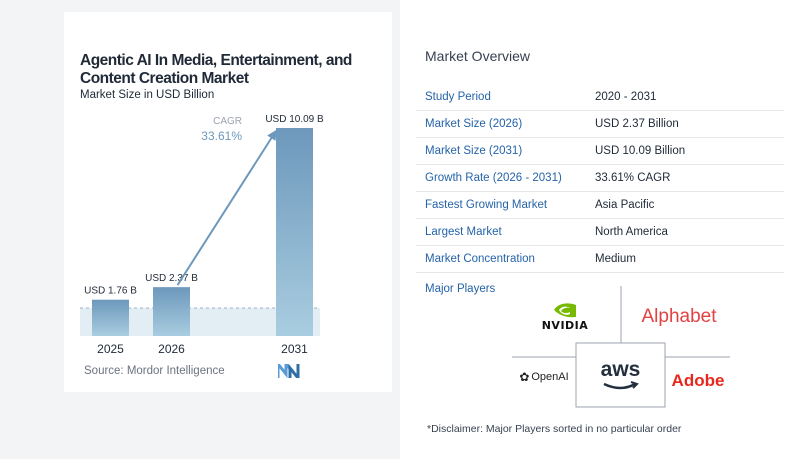  I want to click on row-key: Market Concentration, so click(480, 259).